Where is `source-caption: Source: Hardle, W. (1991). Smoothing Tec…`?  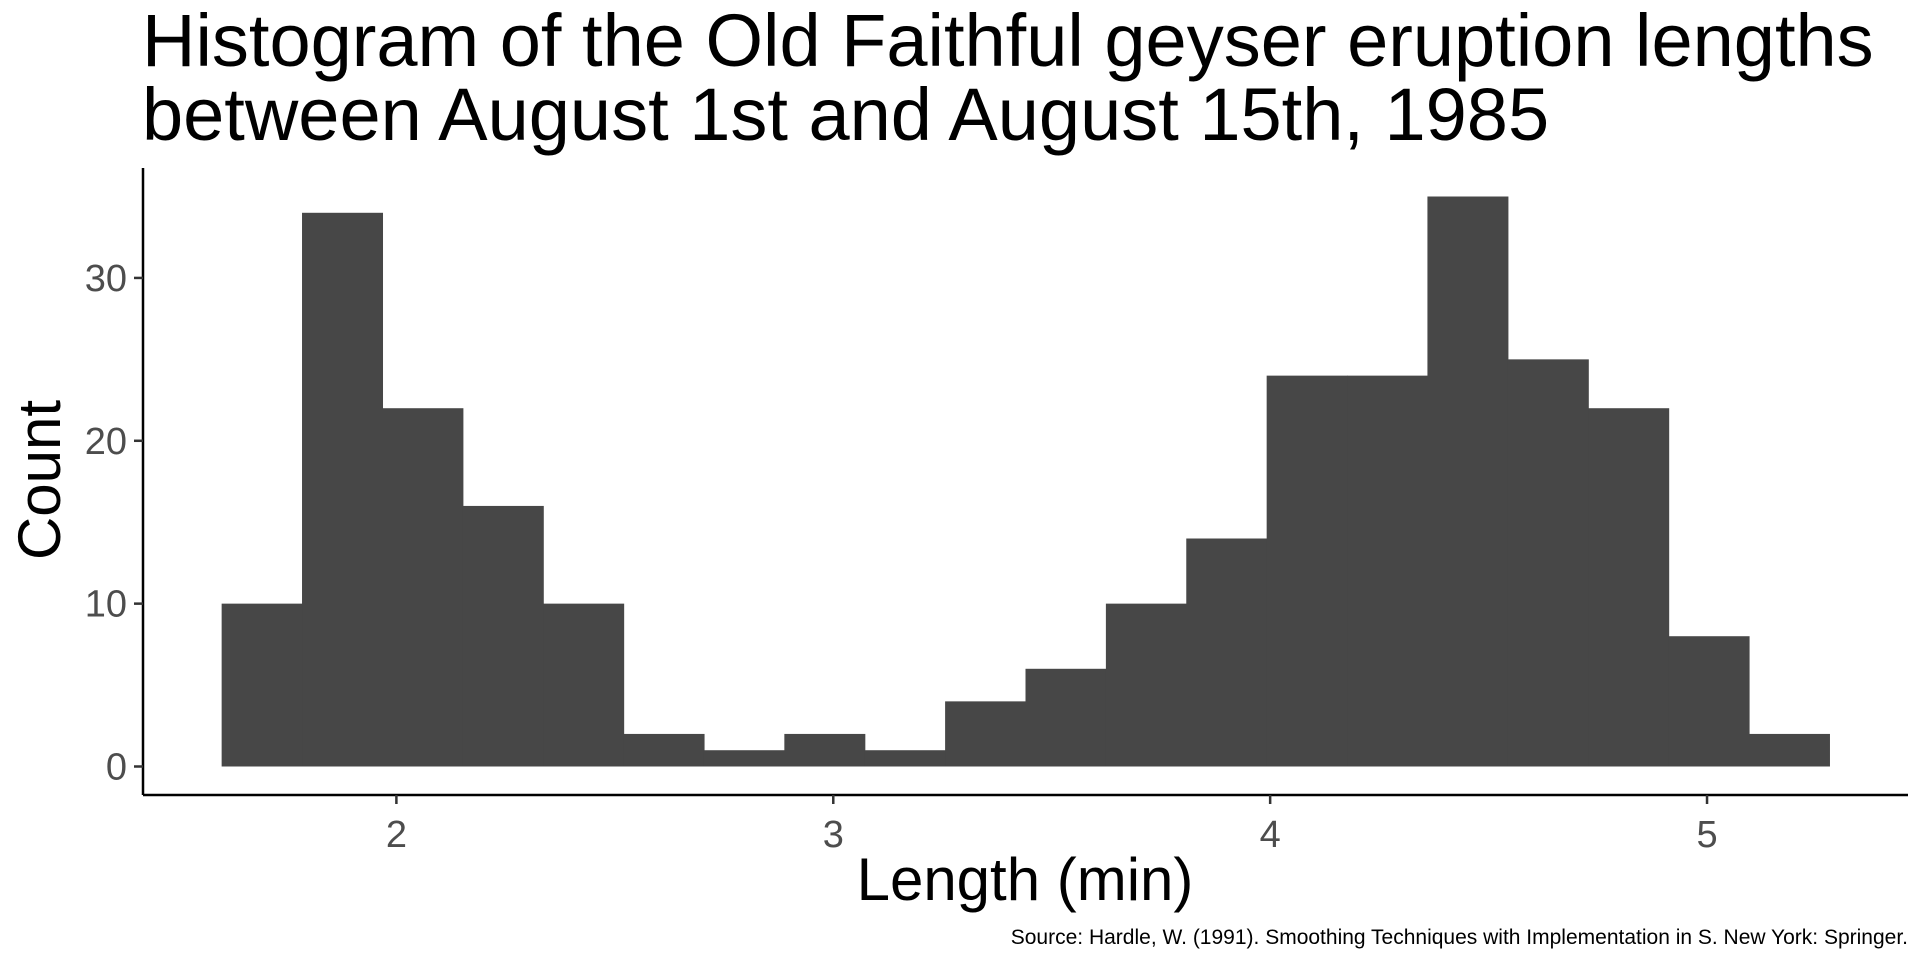
source-caption: Source: Hardle, W. (1991). Smoothing Tec… is located at coordinates (1459, 937).